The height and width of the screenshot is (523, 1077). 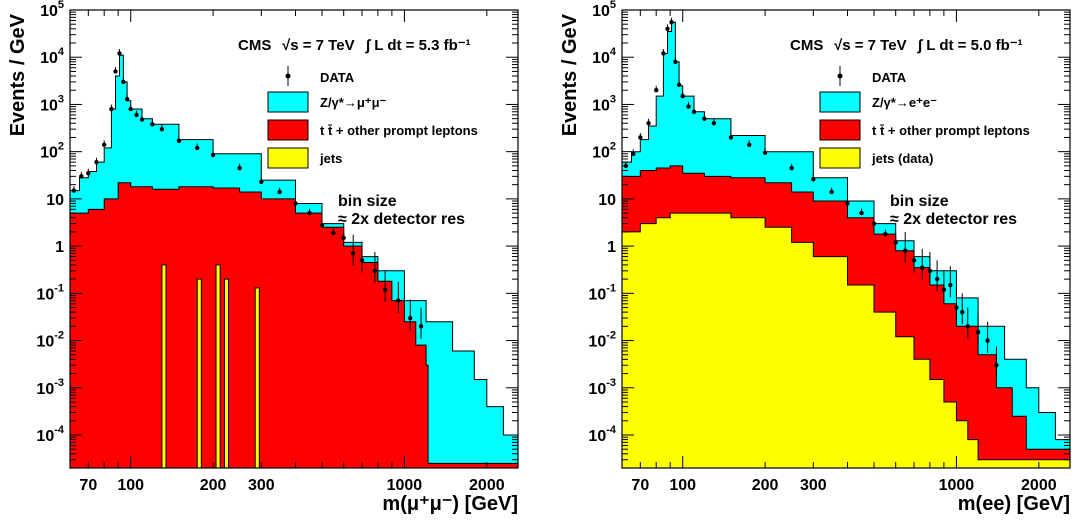 What do you see at coordinates (59, 247) in the screenshot?
I see `y-tick-label: 1` at bounding box center [59, 247].